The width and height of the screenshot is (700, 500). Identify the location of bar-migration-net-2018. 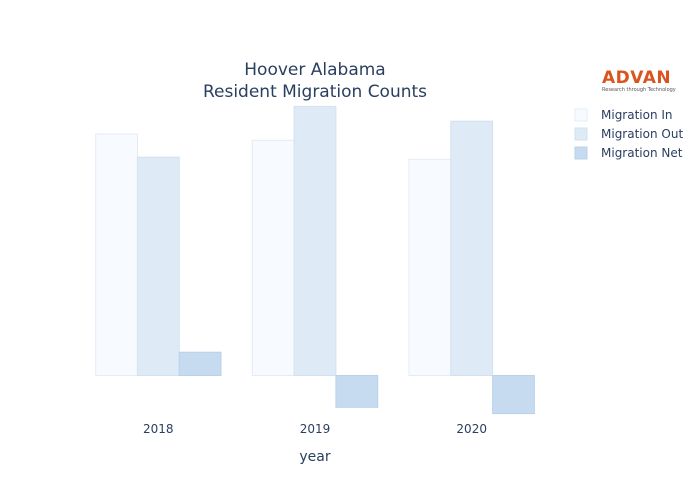
(200, 364).